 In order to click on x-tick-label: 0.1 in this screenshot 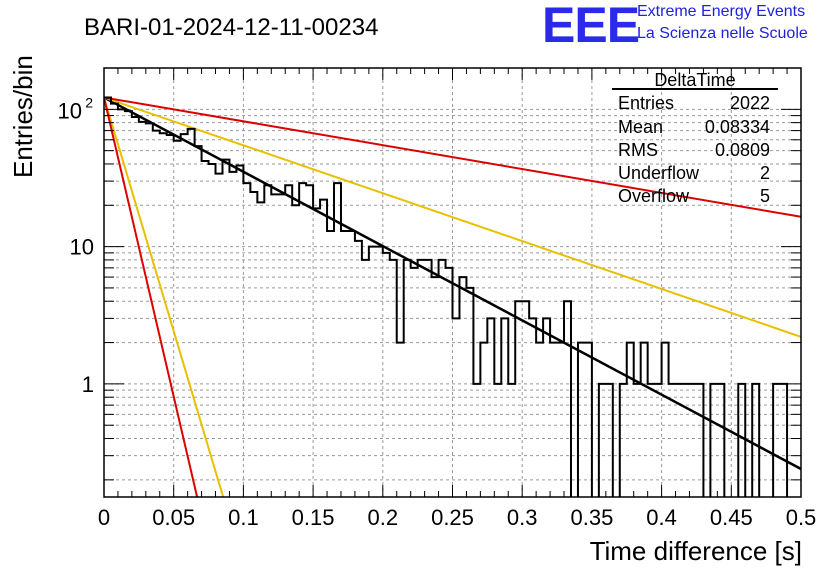, I will do `click(243, 517)`.